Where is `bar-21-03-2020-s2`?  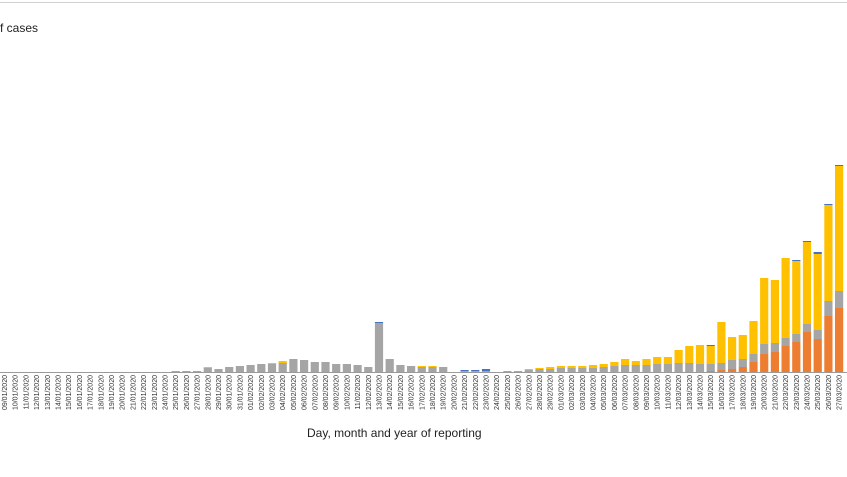
bar-21-03-2020-s2 is located at coordinates (774, 311).